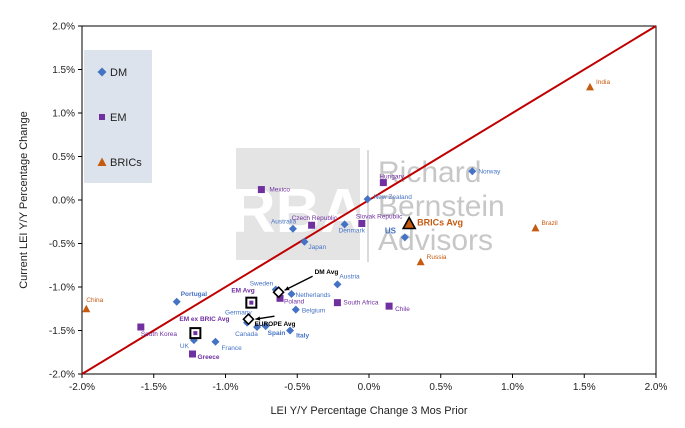 The image size is (685, 428). I want to click on label-czech-republic: Czech Republic, so click(315, 218).